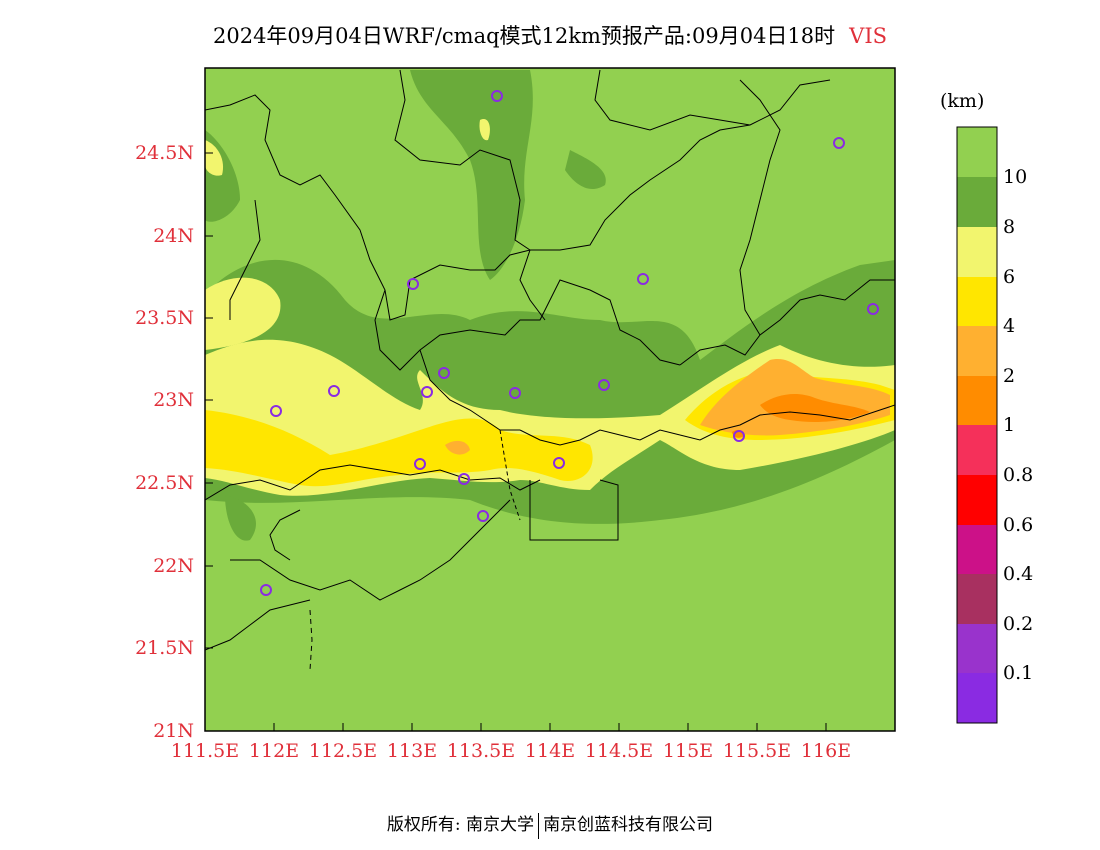  Describe the element at coordinates (757, 751) in the screenshot. I see `lon-tick-label: 115.5E` at that location.